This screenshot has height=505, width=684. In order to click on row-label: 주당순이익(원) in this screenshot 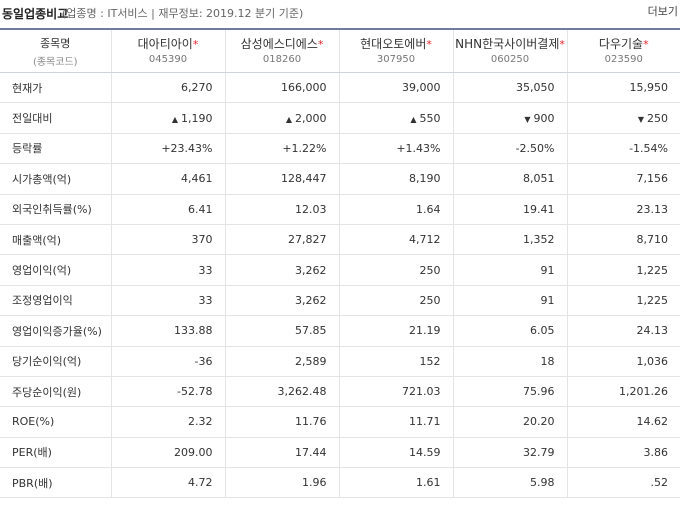, I will do `click(55, 392)`.